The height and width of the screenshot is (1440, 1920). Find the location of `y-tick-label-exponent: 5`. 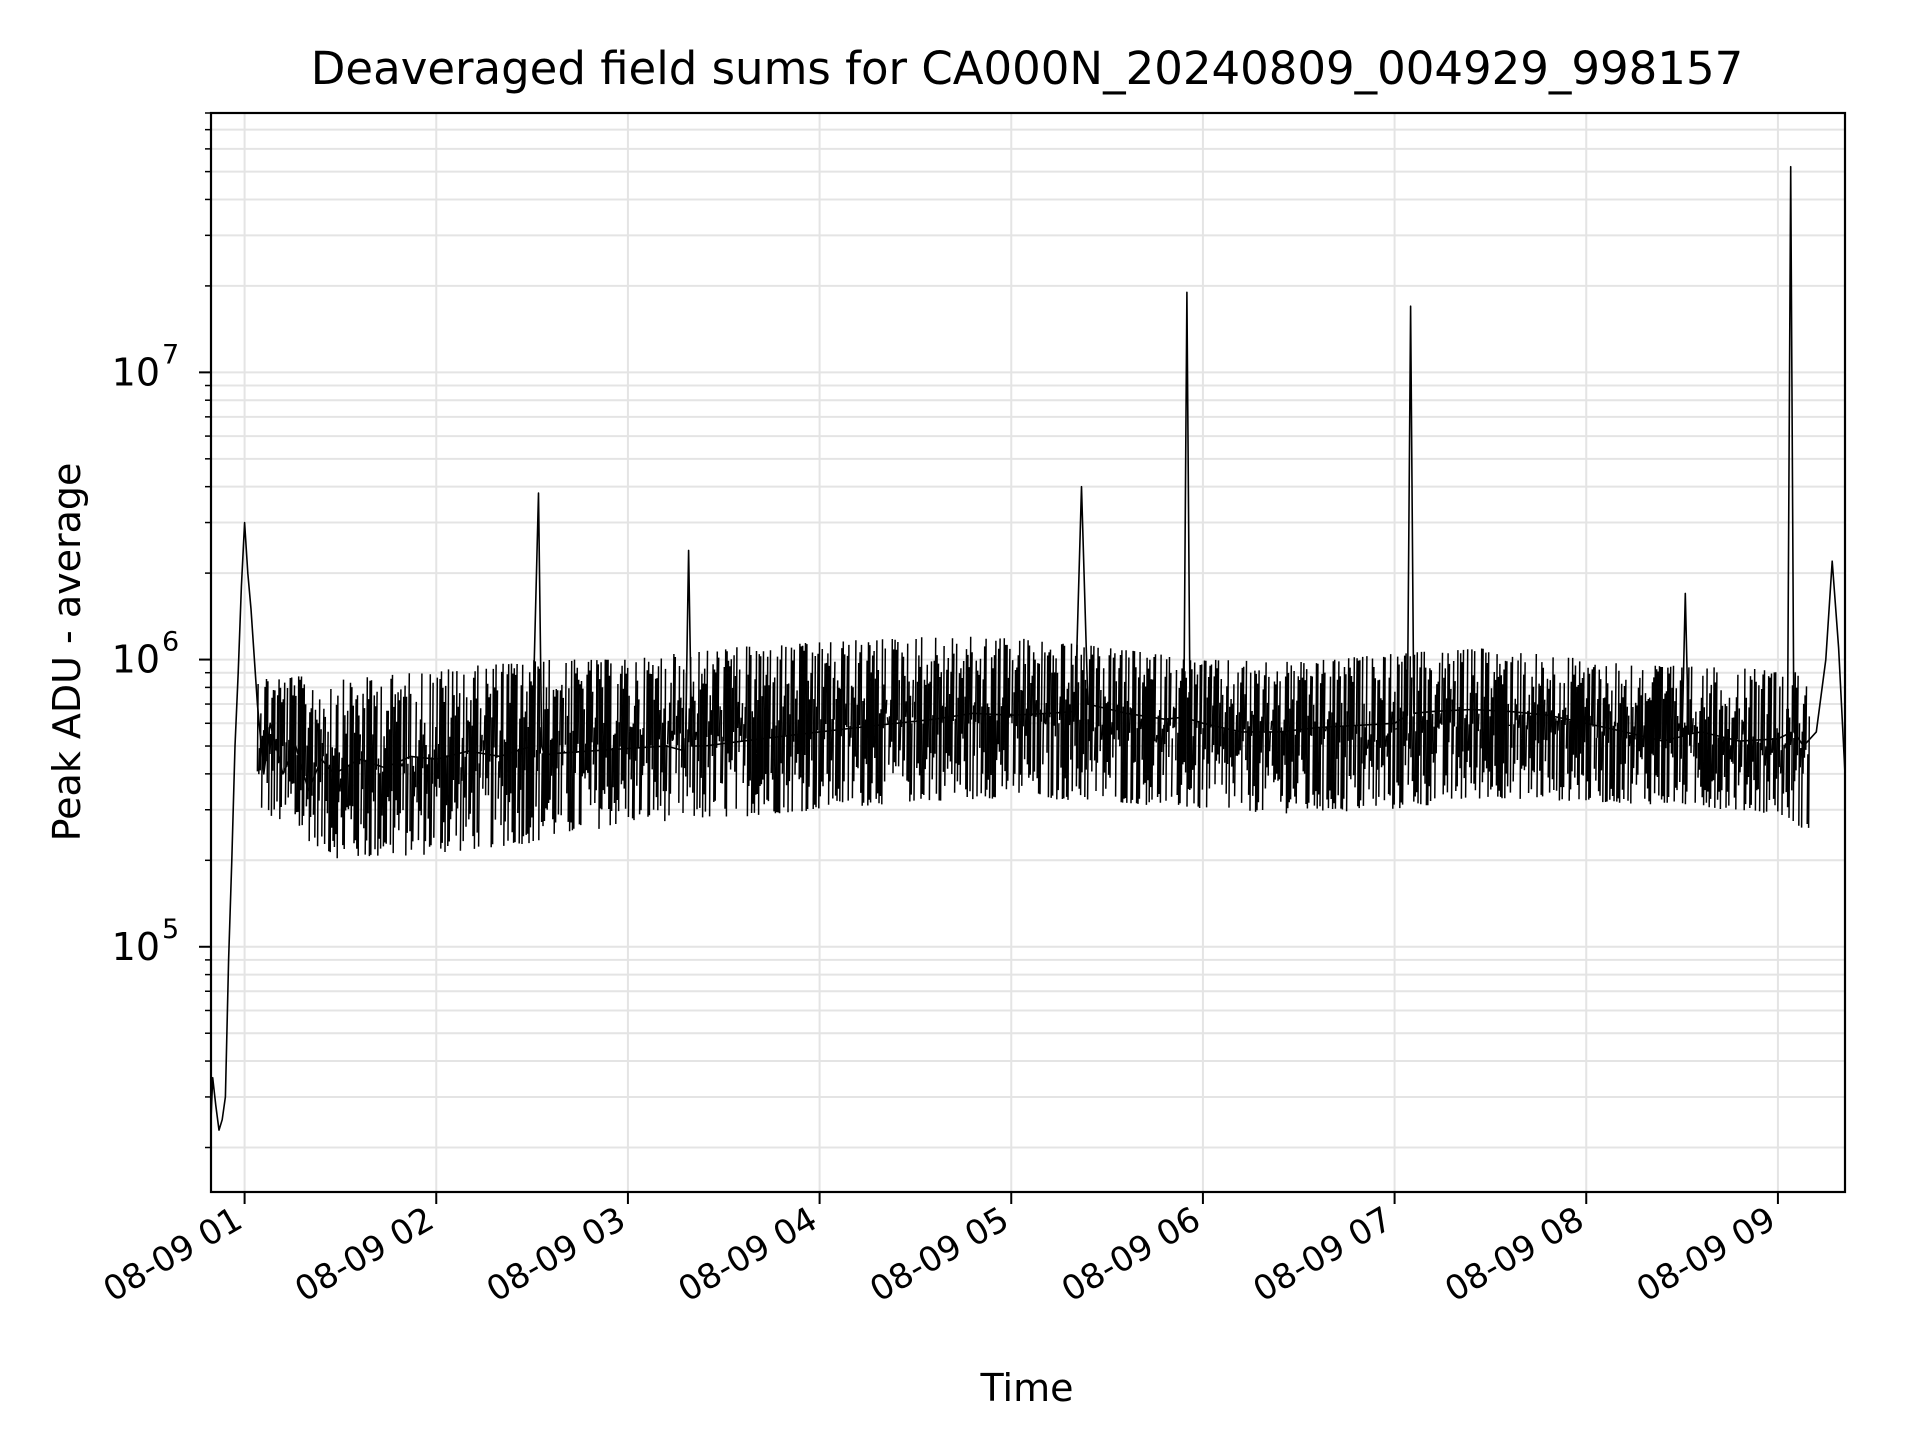

y-tick-label-exponent: 5 is located at coordinates (170, 929).